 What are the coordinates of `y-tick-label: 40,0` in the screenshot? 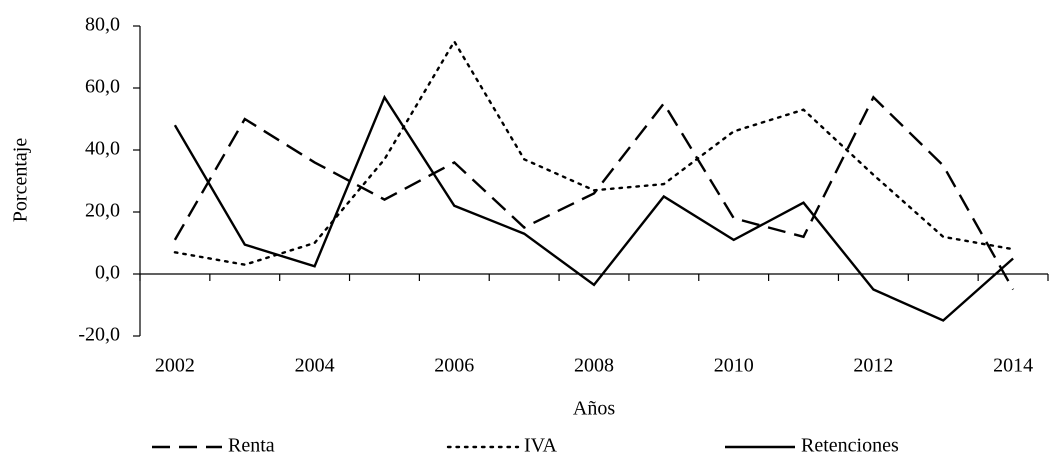 It's located at (102, 149).